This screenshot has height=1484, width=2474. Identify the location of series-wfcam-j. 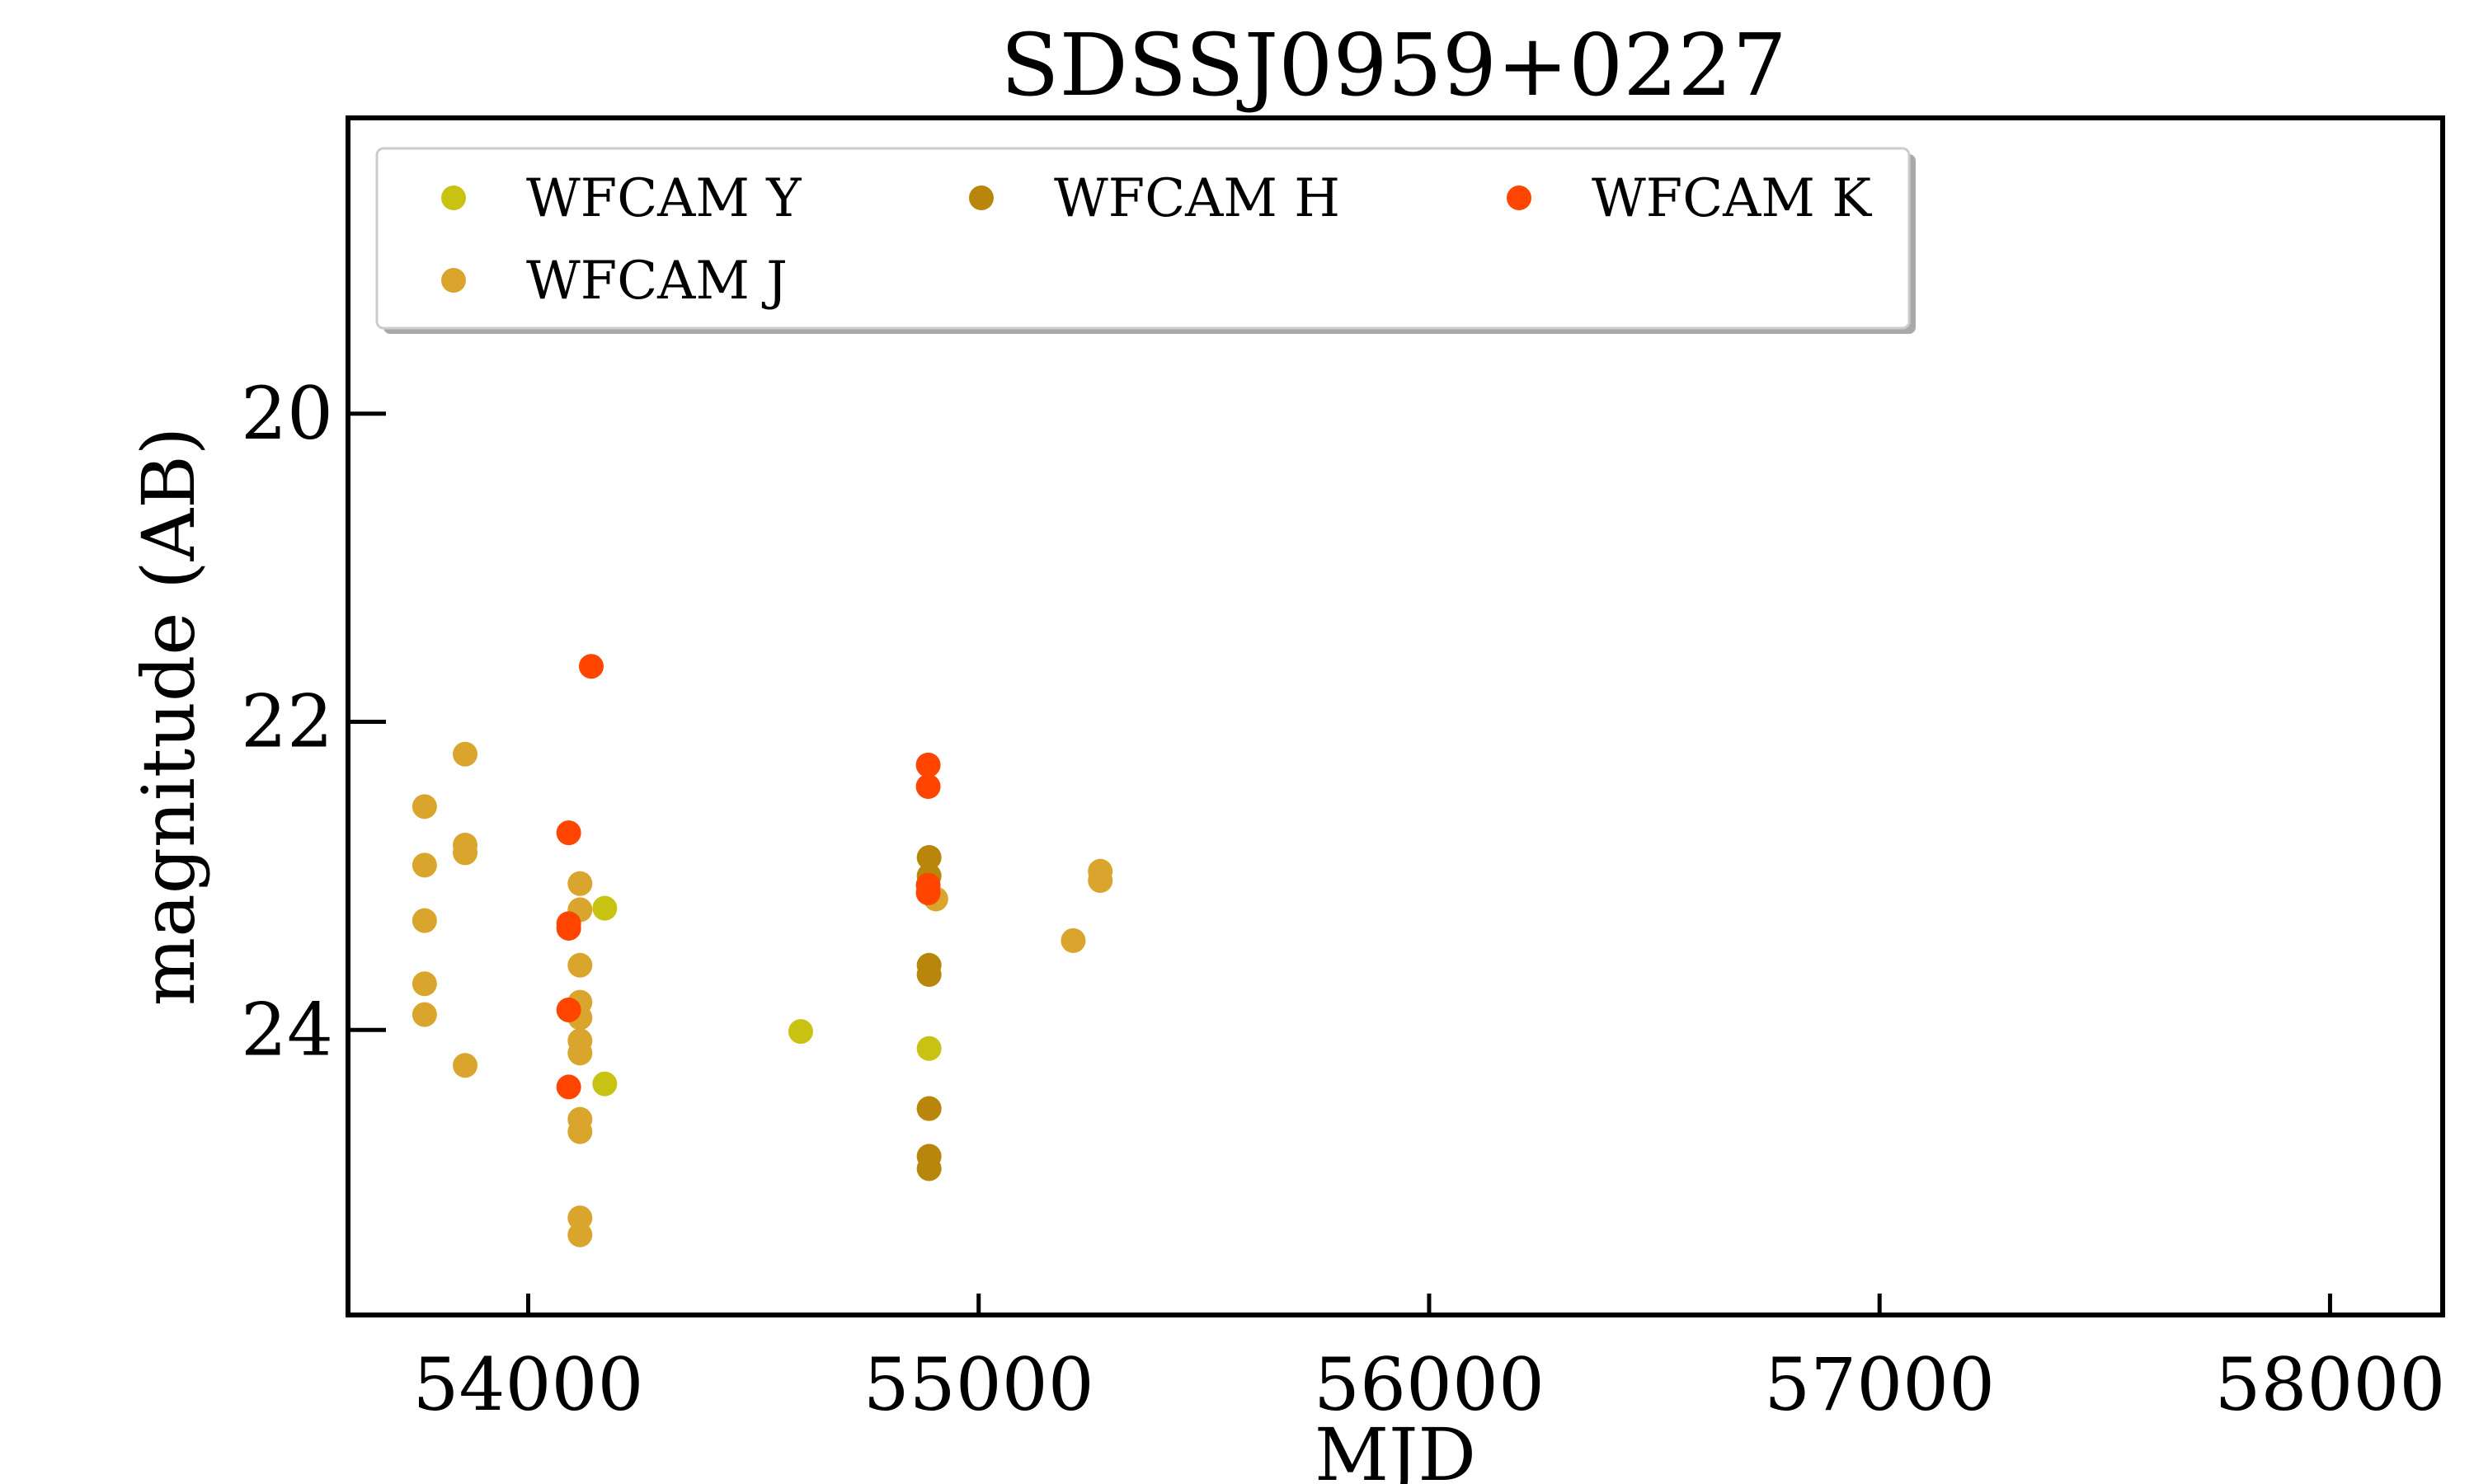
(762, 994).